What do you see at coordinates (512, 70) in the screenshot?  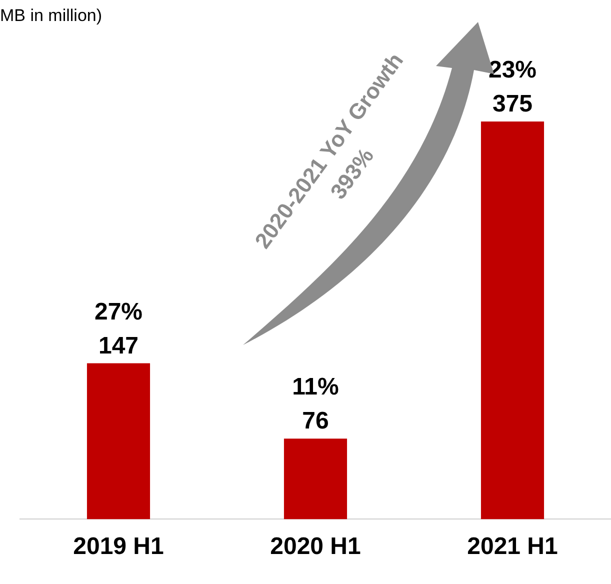 I see `annotation: 23%` at bounding box center [512, 70].